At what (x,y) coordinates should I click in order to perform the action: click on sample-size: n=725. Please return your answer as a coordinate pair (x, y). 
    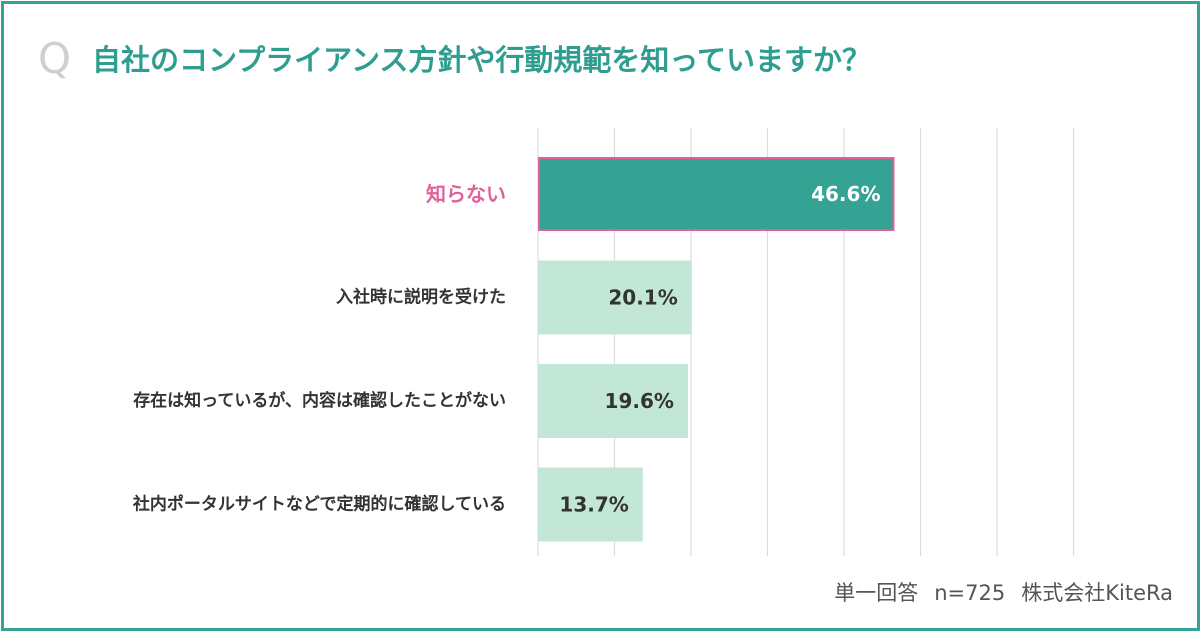
    Looking at the image, I should click on (970, 593).